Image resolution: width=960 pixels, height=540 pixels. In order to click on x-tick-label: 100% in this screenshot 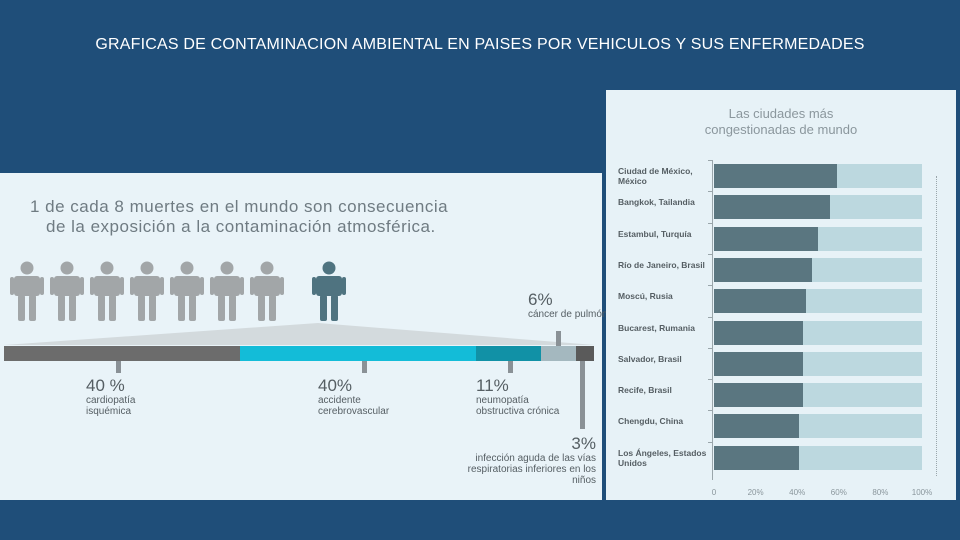, I will do `click(922, 492)`.